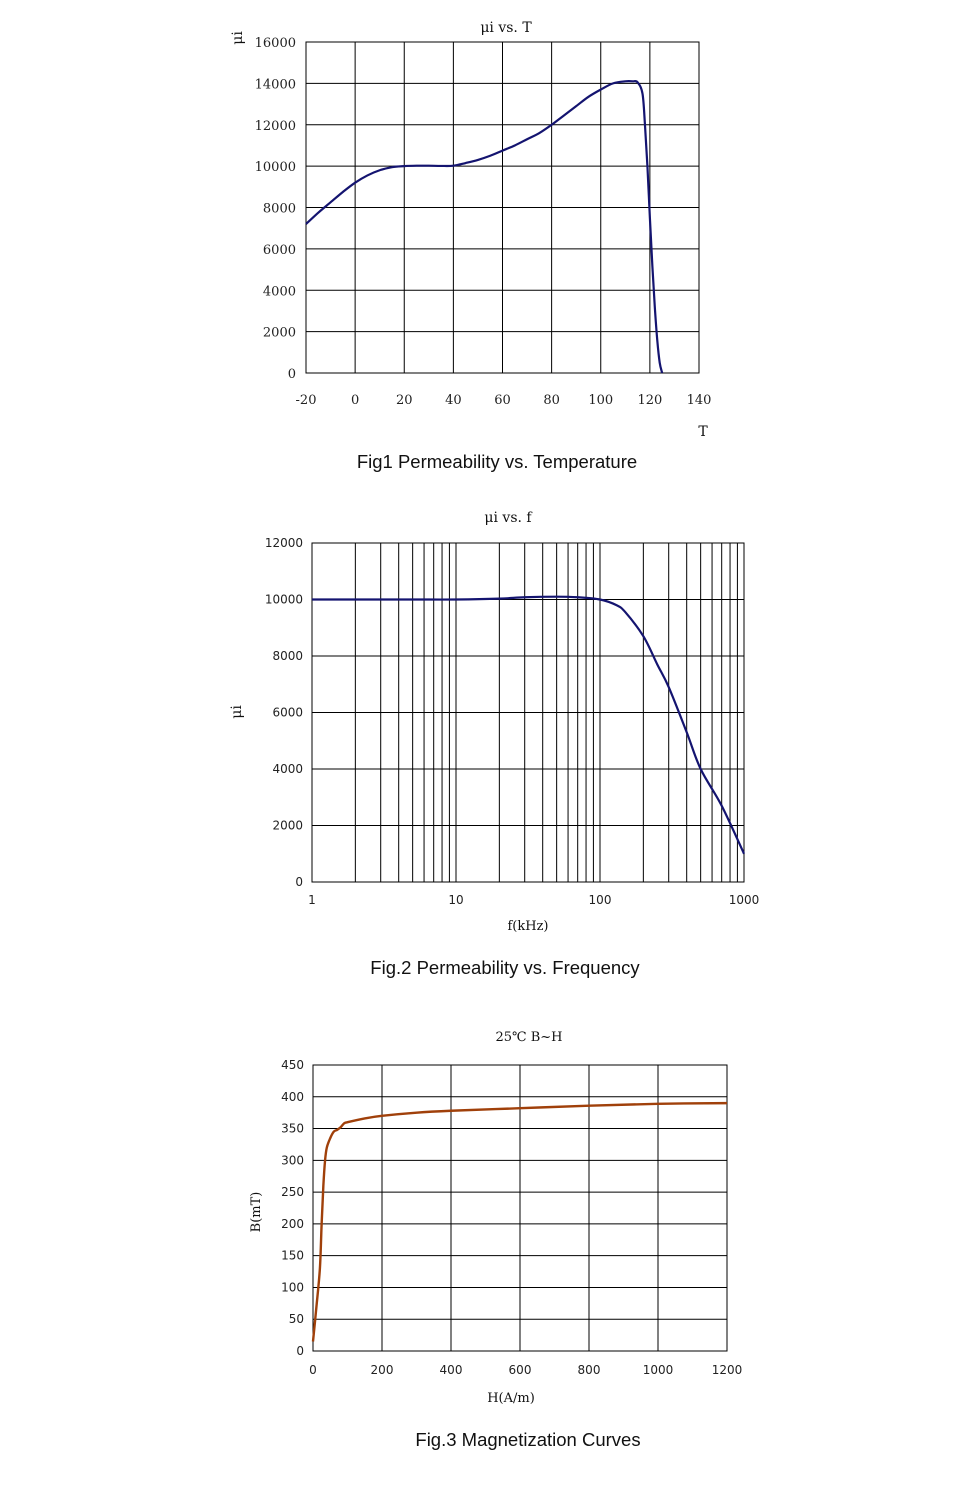 This screenshot has height=1497, width=960. What do you see at coordinates (279, 250) in the screenshot?
I see `chart-1-y-tick-label: 6000` at bounding box center [279, 250].